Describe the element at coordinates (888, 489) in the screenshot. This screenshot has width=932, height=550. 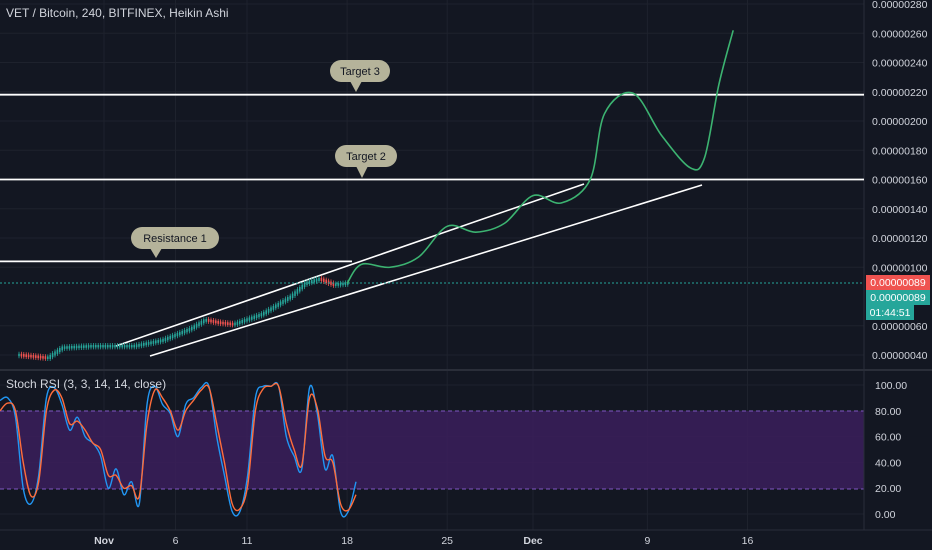
I see `rsi-tick-label: 20.00` at that location.